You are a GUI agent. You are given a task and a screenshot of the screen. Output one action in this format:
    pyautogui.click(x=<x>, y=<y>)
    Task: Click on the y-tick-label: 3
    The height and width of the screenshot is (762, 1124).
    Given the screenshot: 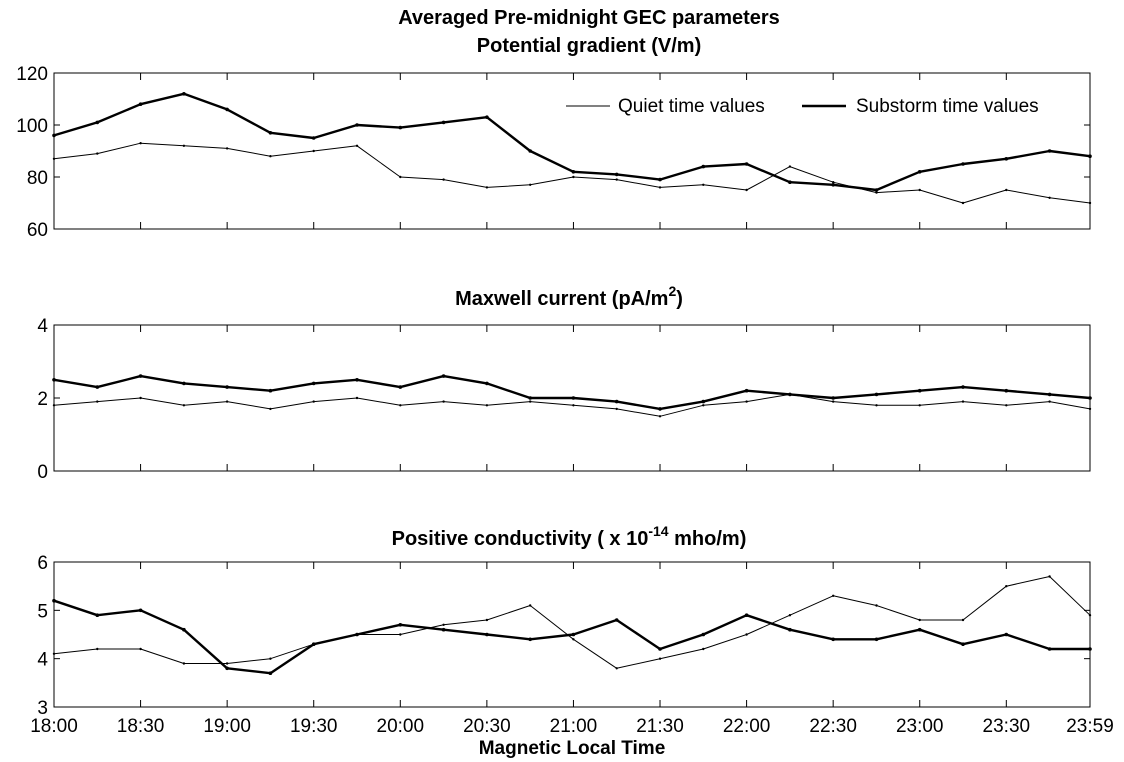 What is the action you would take?
    pyautogui.click(x=42, y=708)
    